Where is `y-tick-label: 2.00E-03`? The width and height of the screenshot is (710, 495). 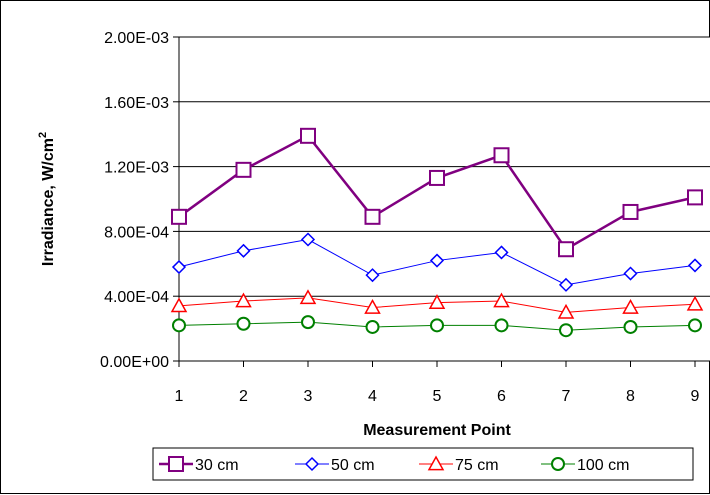 y-tick-label: 2.00E-03 is located at coordinates (136, 38).